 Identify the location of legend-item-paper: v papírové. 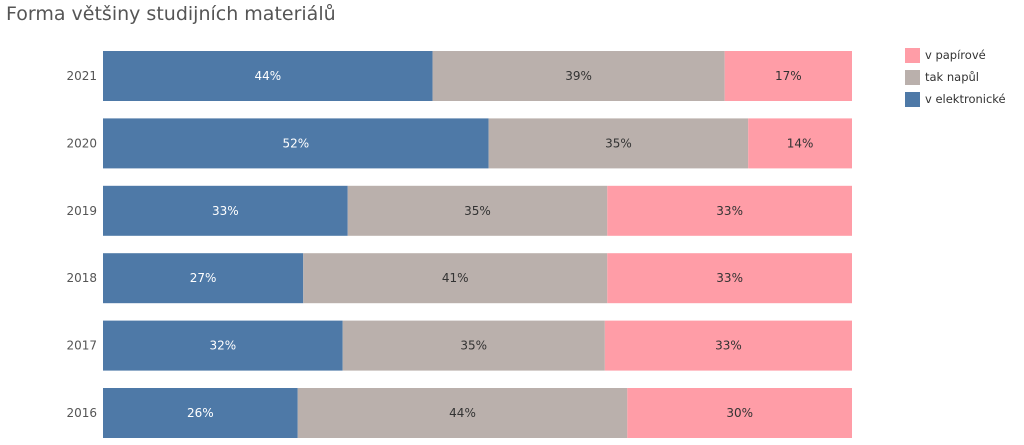
(955, 55).